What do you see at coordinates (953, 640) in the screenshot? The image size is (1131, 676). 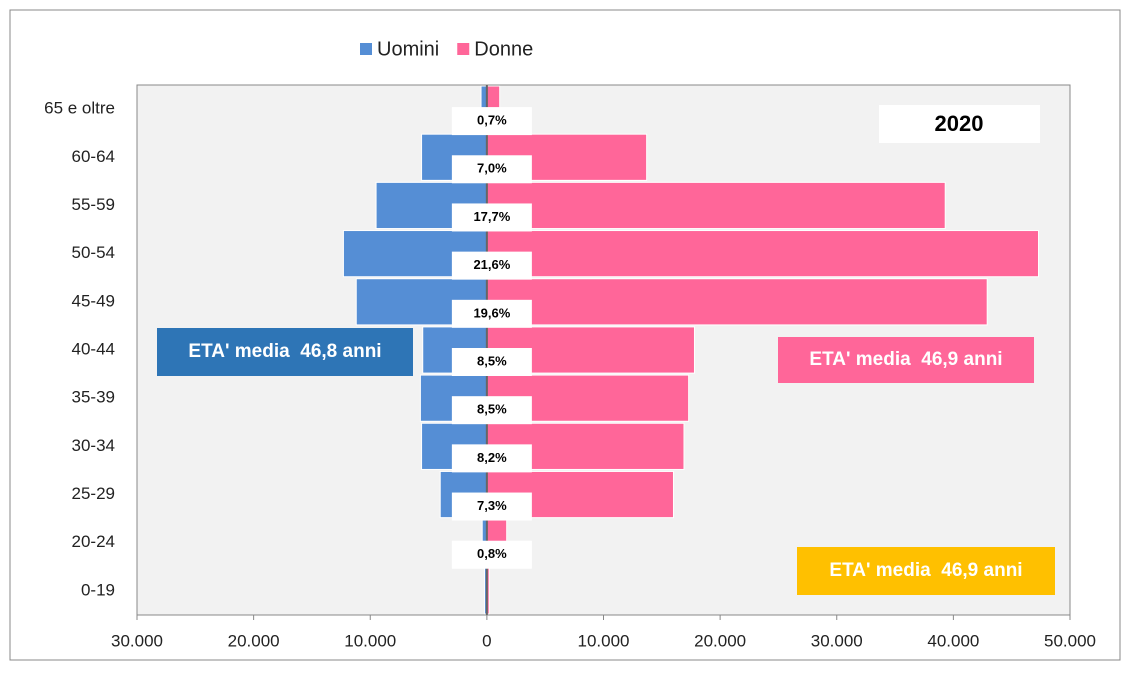 I see `x-tick-label: 40.000` at bounding box center [953, 640].